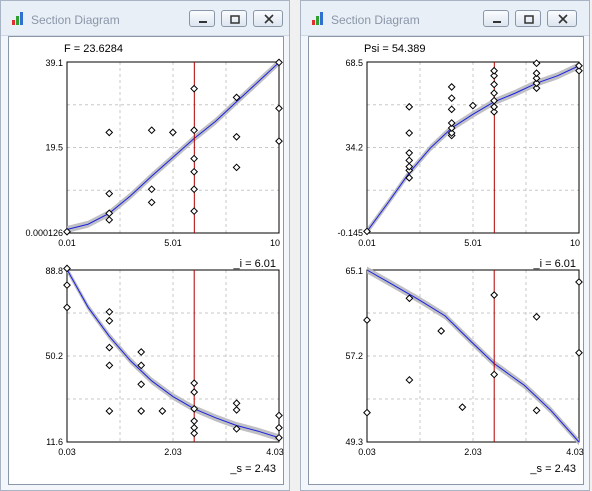  What do you see at coordinates (275, 243) in the screenshot?
I see `x-tick-label: 10` at bounding box center [275, 243].